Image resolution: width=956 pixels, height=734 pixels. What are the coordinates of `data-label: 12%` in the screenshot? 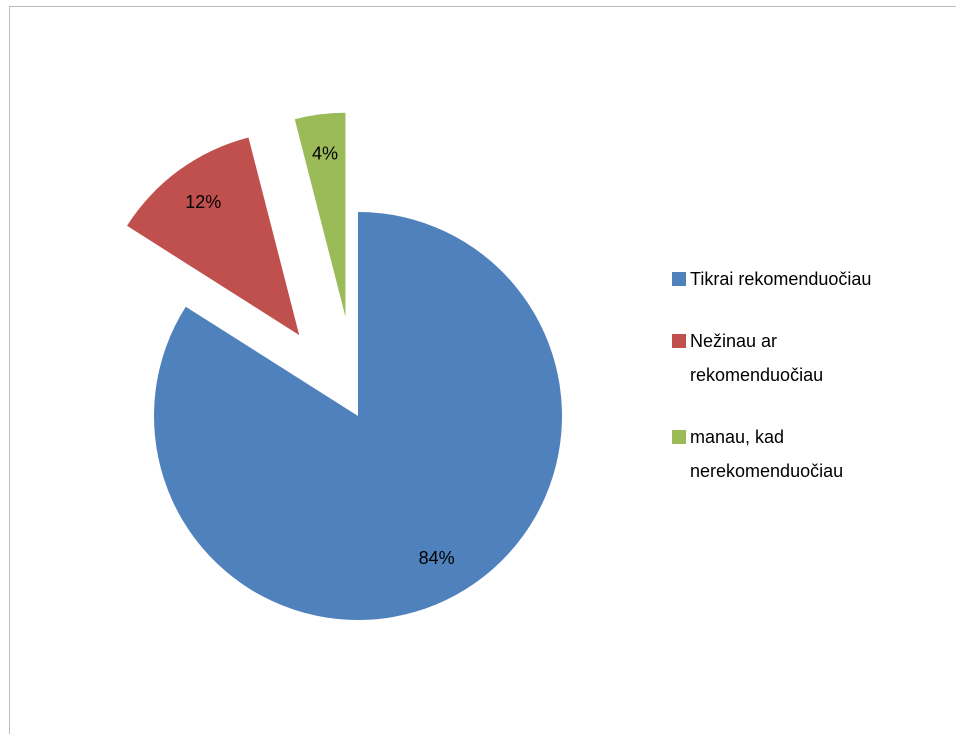 It's located at (203, 202).